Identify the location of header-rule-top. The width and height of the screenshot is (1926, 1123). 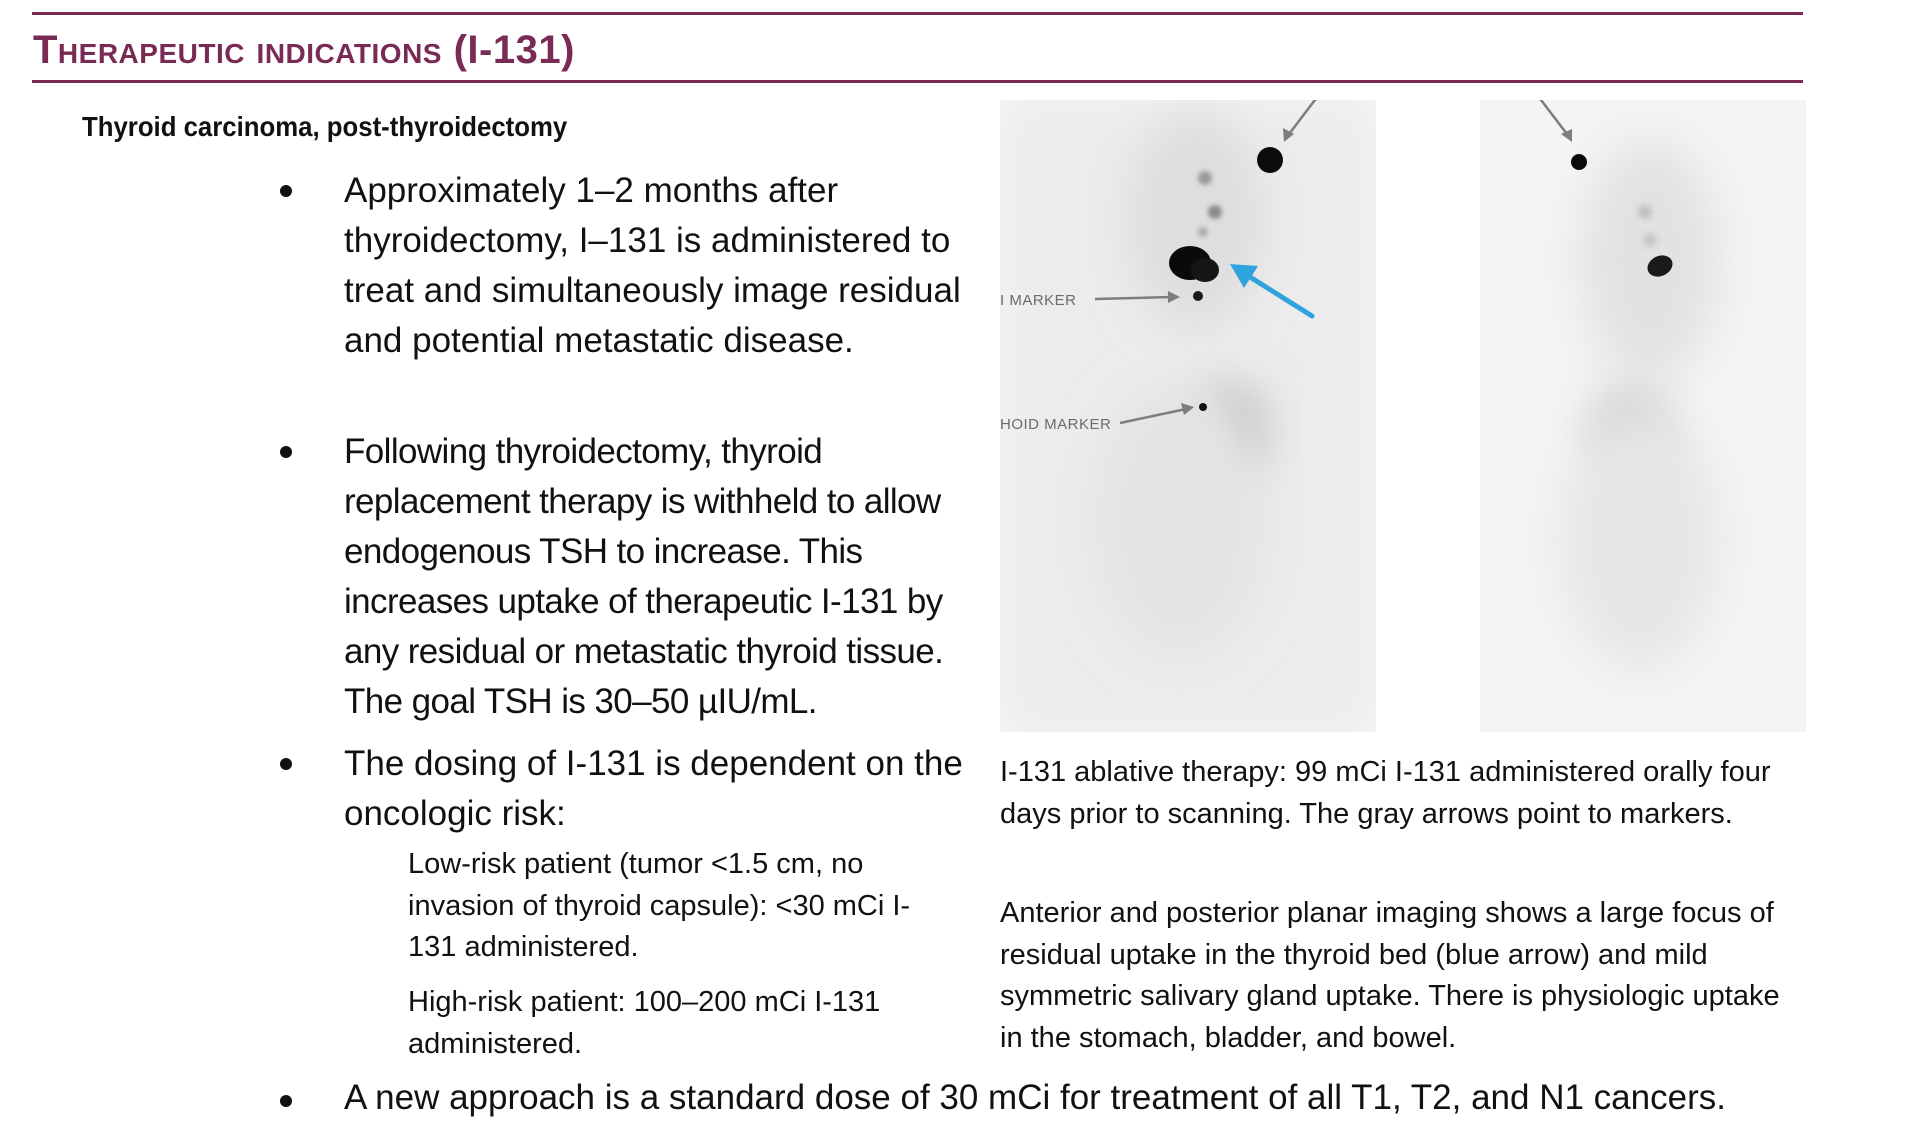
(917, 13).